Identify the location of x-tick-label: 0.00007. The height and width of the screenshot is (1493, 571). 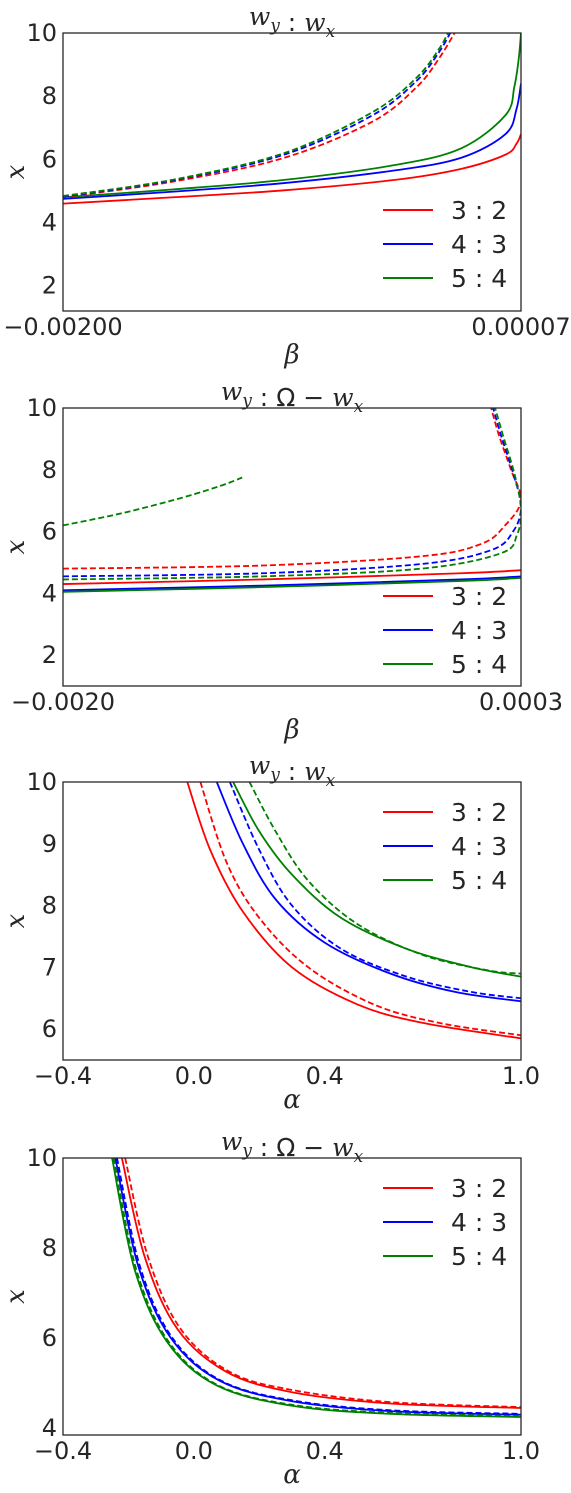
(520, 327).